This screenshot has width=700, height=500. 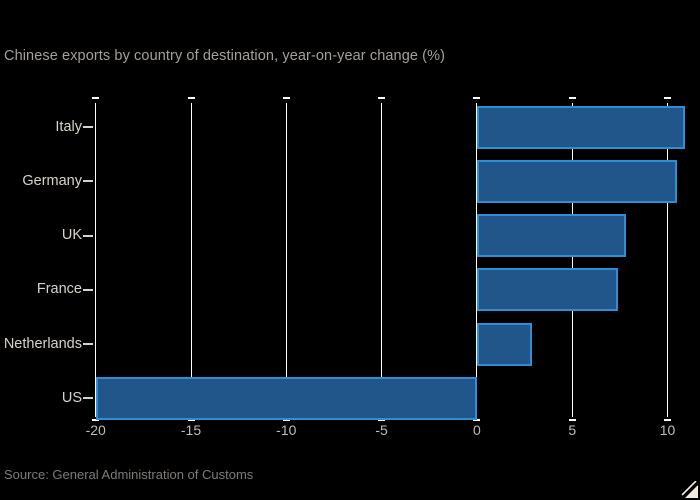 What do you see at coordinates (88, 235) in the screenshot?
I see `category-tick-uk` at bounding box center [88, 235].